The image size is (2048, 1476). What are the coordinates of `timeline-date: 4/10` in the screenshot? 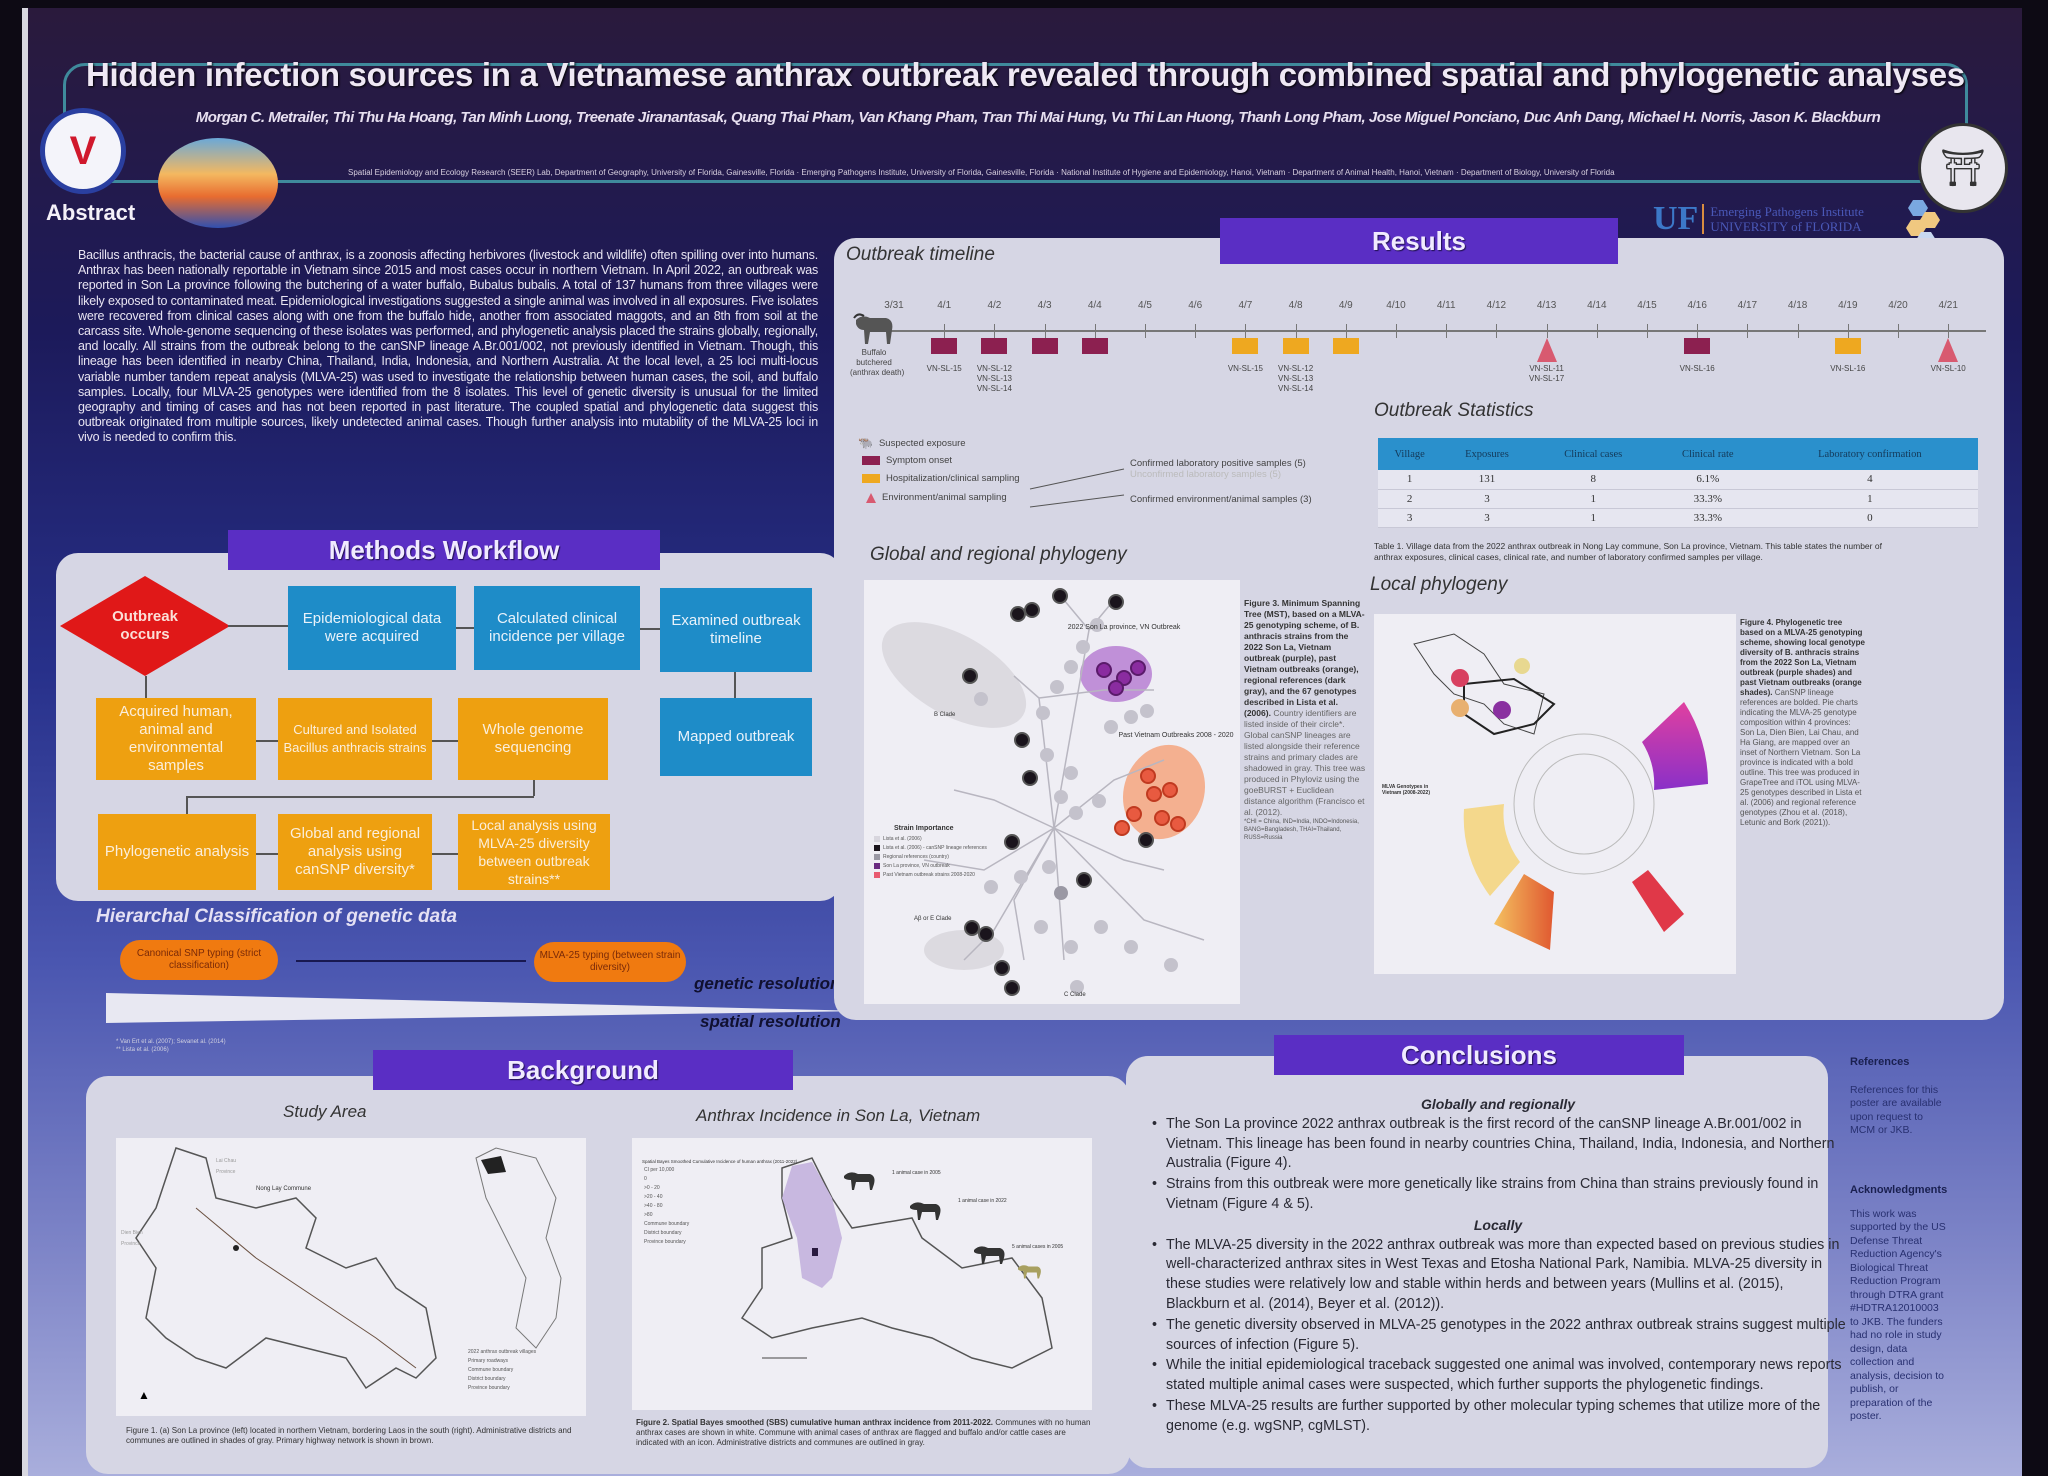 It's located at (1396, 305).